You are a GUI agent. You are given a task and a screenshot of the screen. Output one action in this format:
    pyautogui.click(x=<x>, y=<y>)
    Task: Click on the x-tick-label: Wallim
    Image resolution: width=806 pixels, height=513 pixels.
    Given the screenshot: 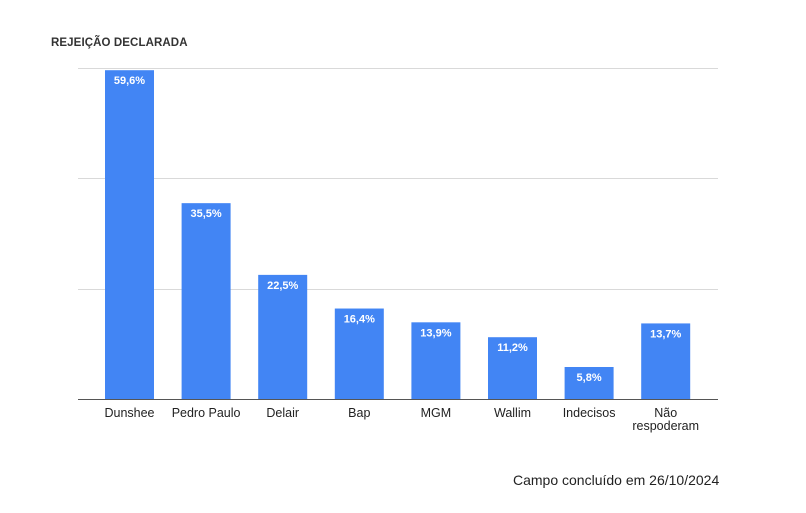 What is the action you would take?
    pyautogui.click(x=512, y=413)
    